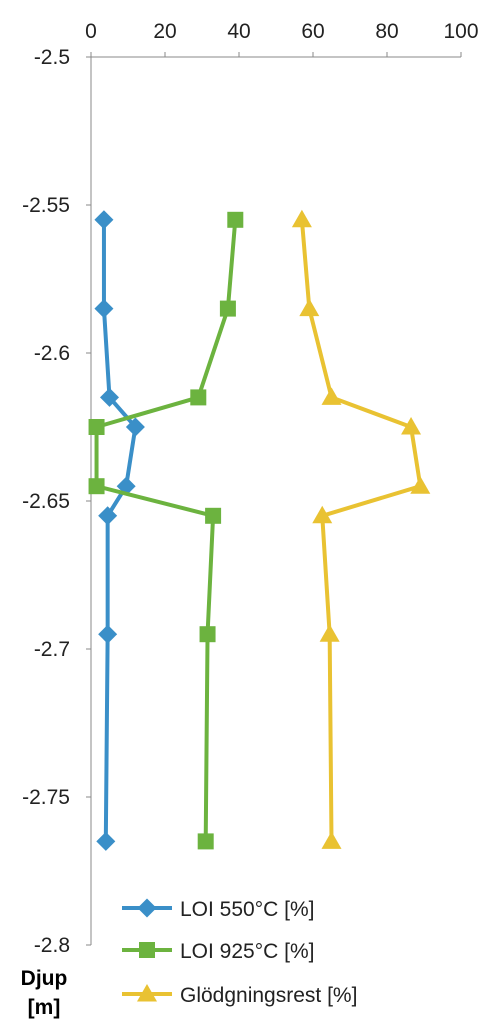 The width and height of the screenshot is (497, 1023). What do you see at coordinates (52, 649) in the screenshot?
I see `y-tick-label: -2.7` at bounding box center [52, 649].